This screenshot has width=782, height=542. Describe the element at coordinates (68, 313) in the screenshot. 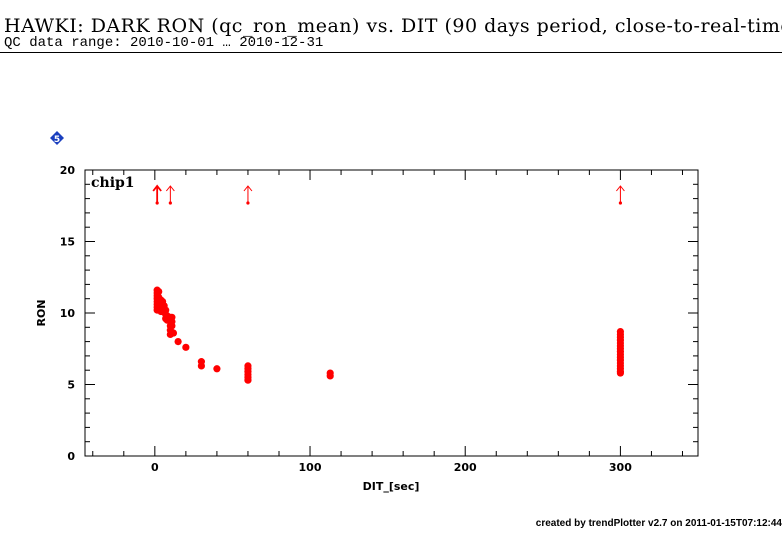

I see `y-tick-label: 10` at that location.